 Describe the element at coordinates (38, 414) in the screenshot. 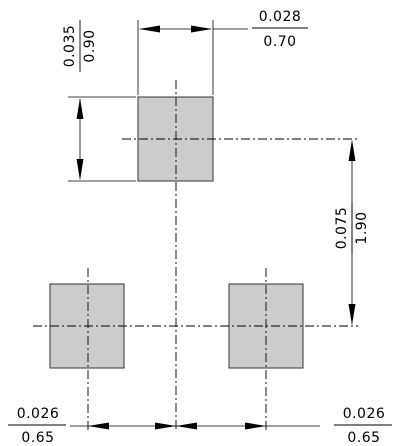

I see `left-offset-inch: 0.026` at that location.